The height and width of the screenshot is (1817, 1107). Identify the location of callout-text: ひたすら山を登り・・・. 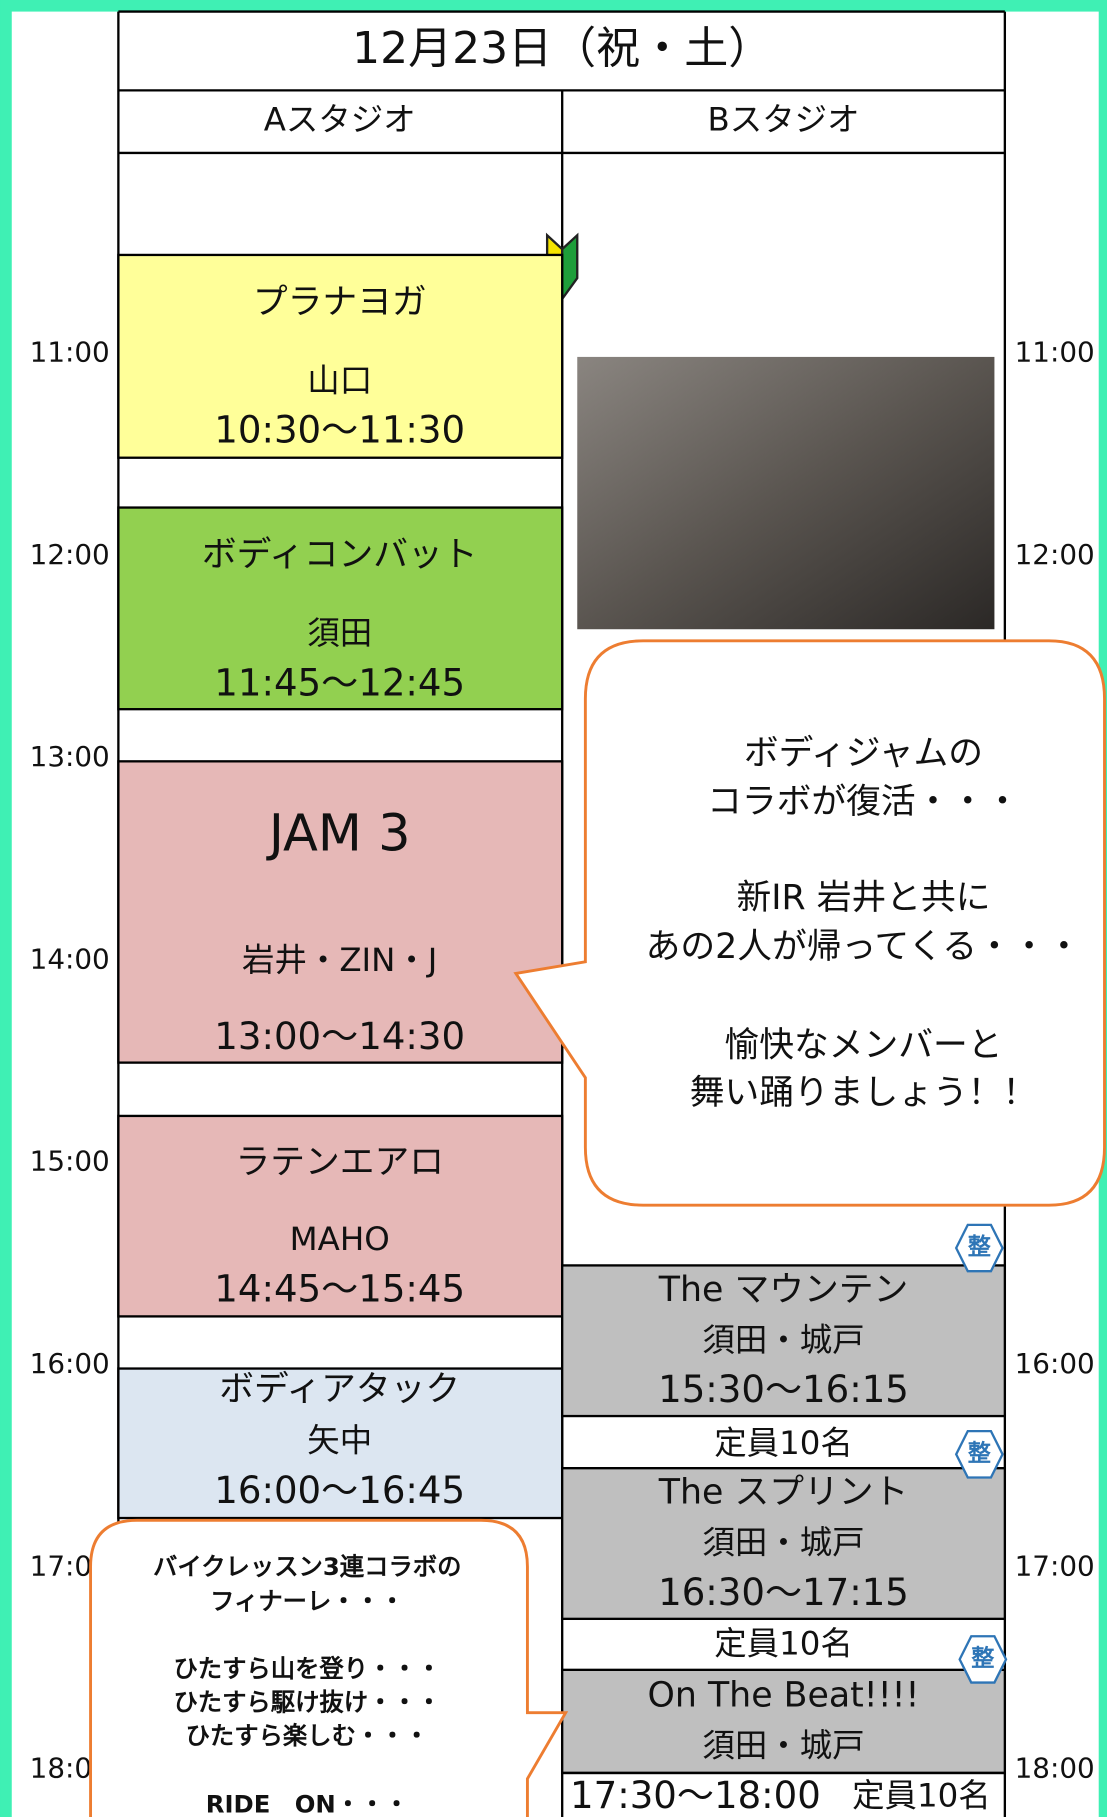
(307, 1668).